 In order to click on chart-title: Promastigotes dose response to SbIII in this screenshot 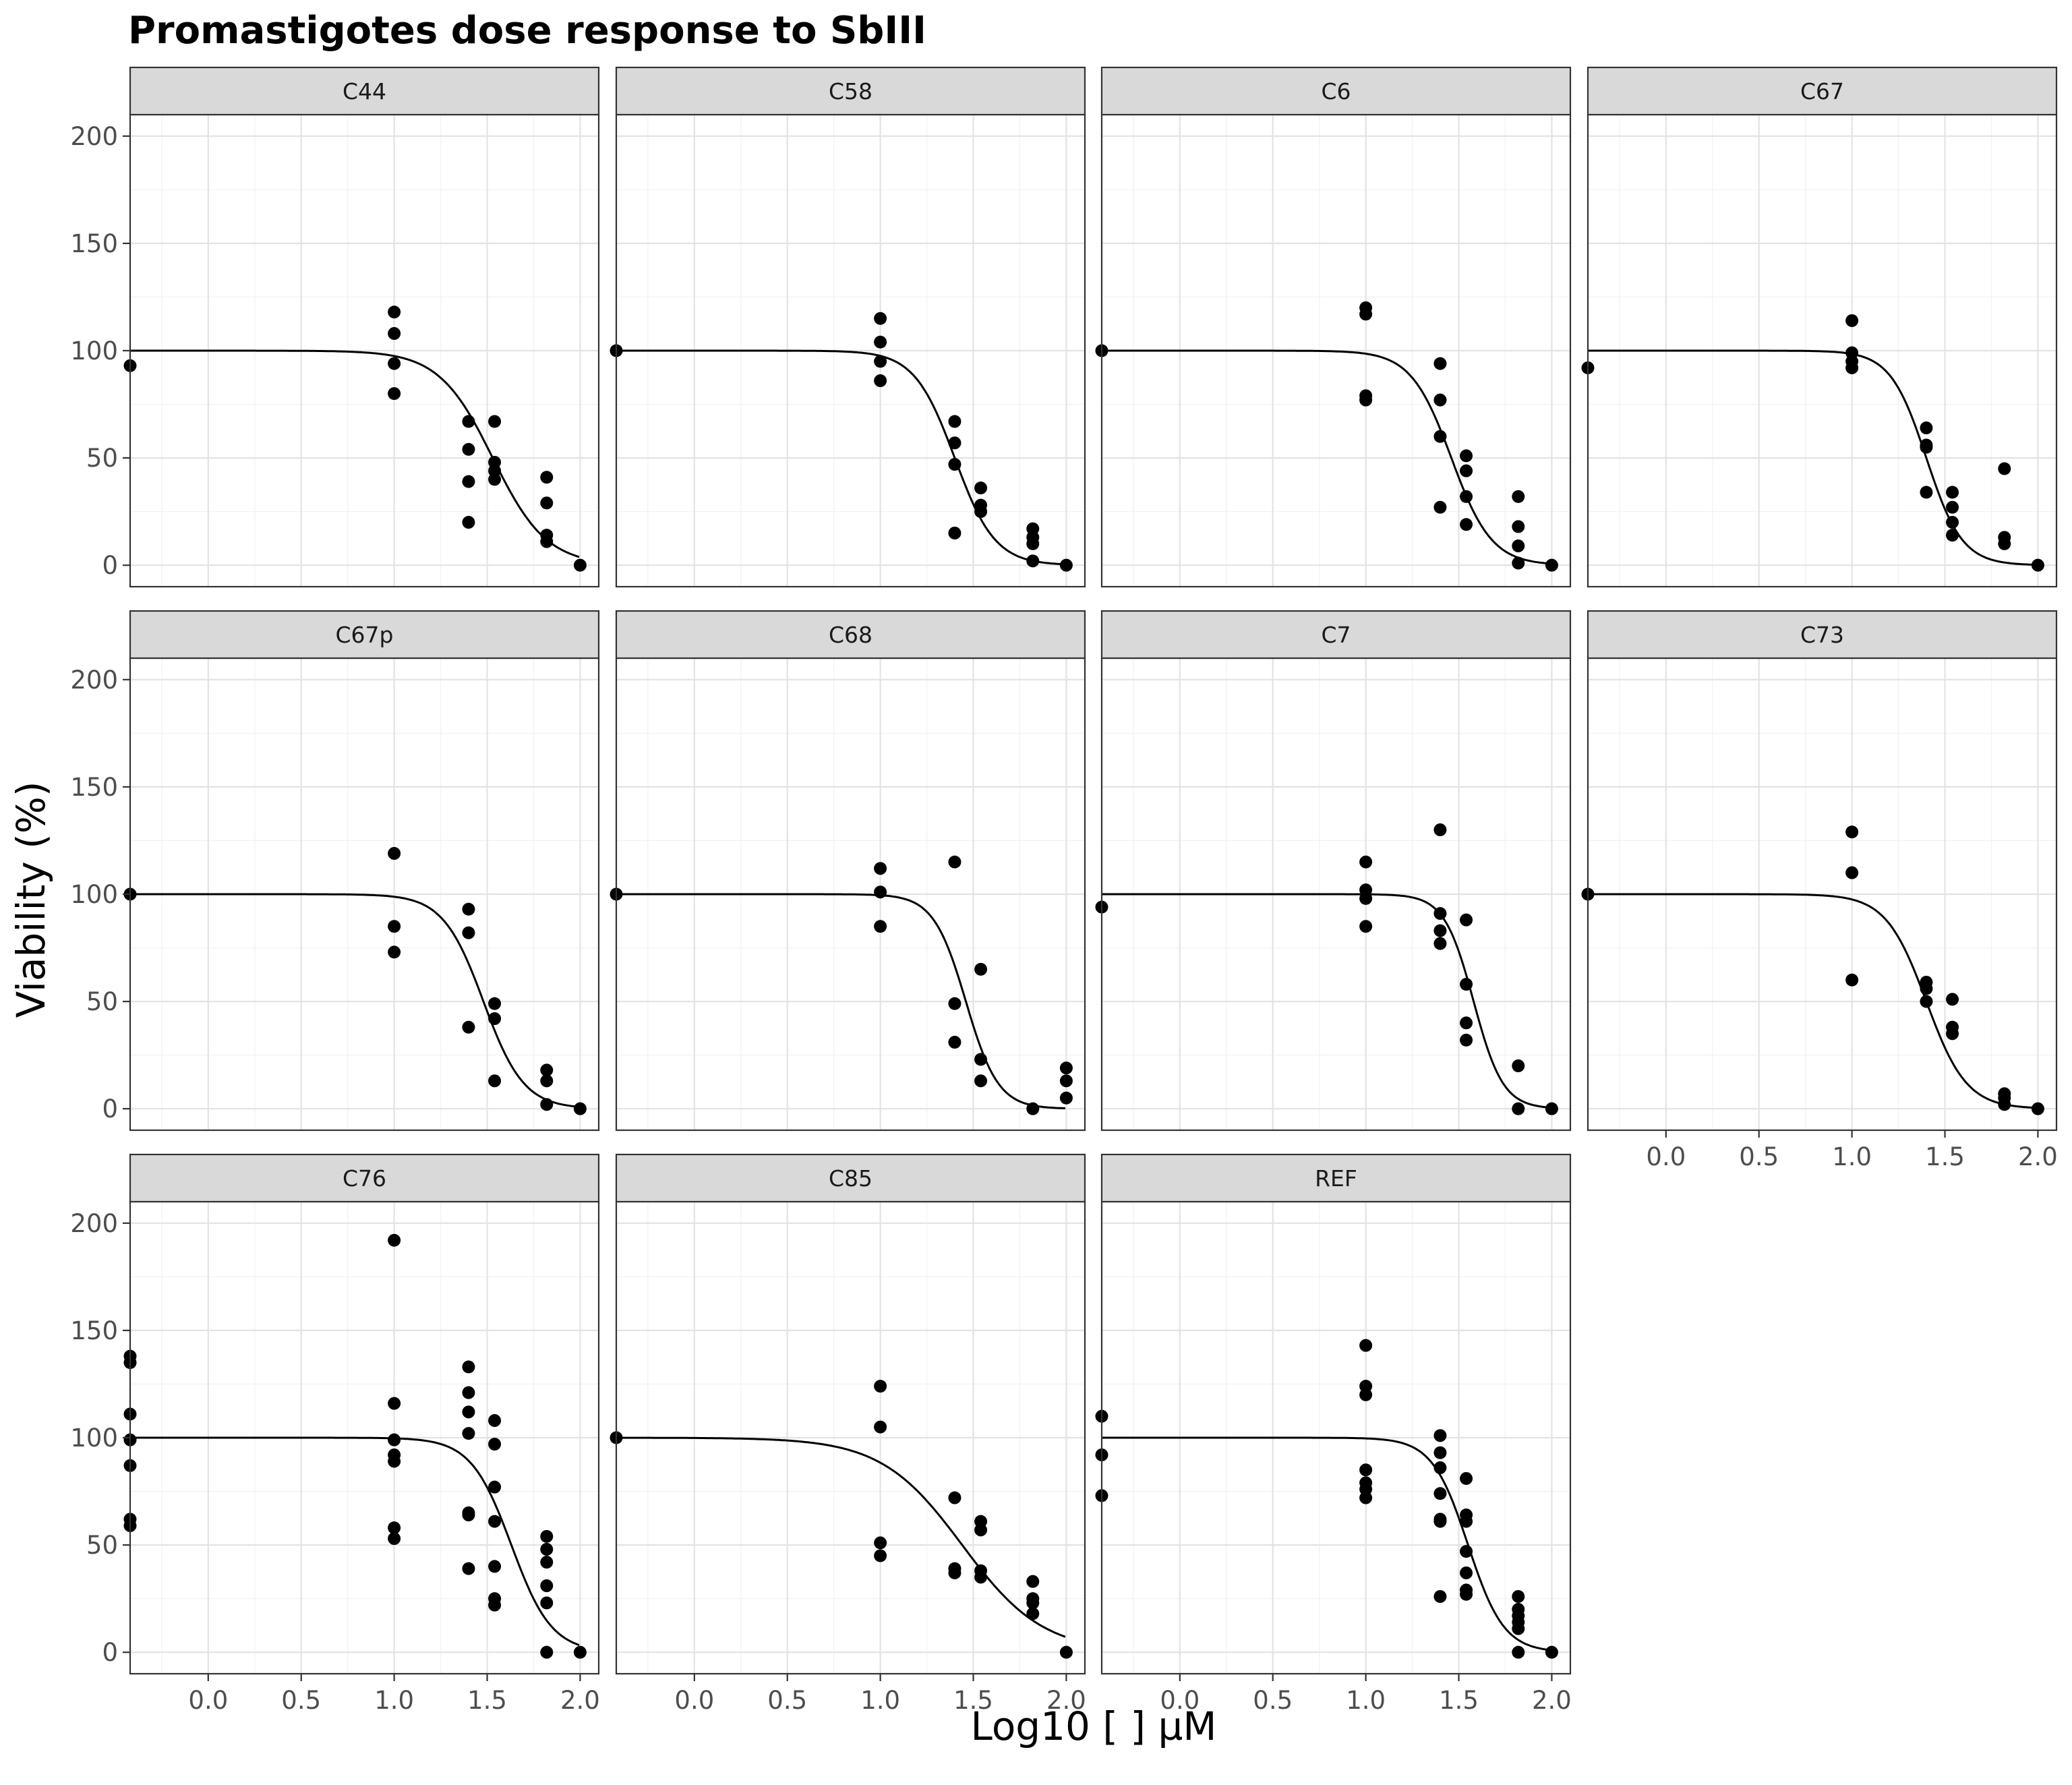, I will do `click(527, 31)`.